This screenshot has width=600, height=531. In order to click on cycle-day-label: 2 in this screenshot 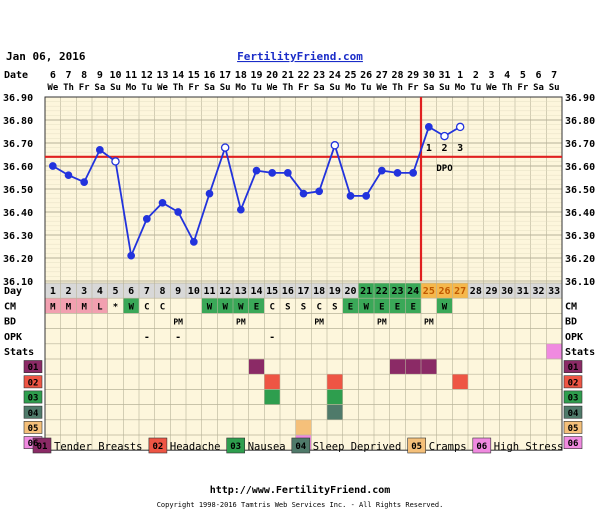, I will do `click(68, 291)`.